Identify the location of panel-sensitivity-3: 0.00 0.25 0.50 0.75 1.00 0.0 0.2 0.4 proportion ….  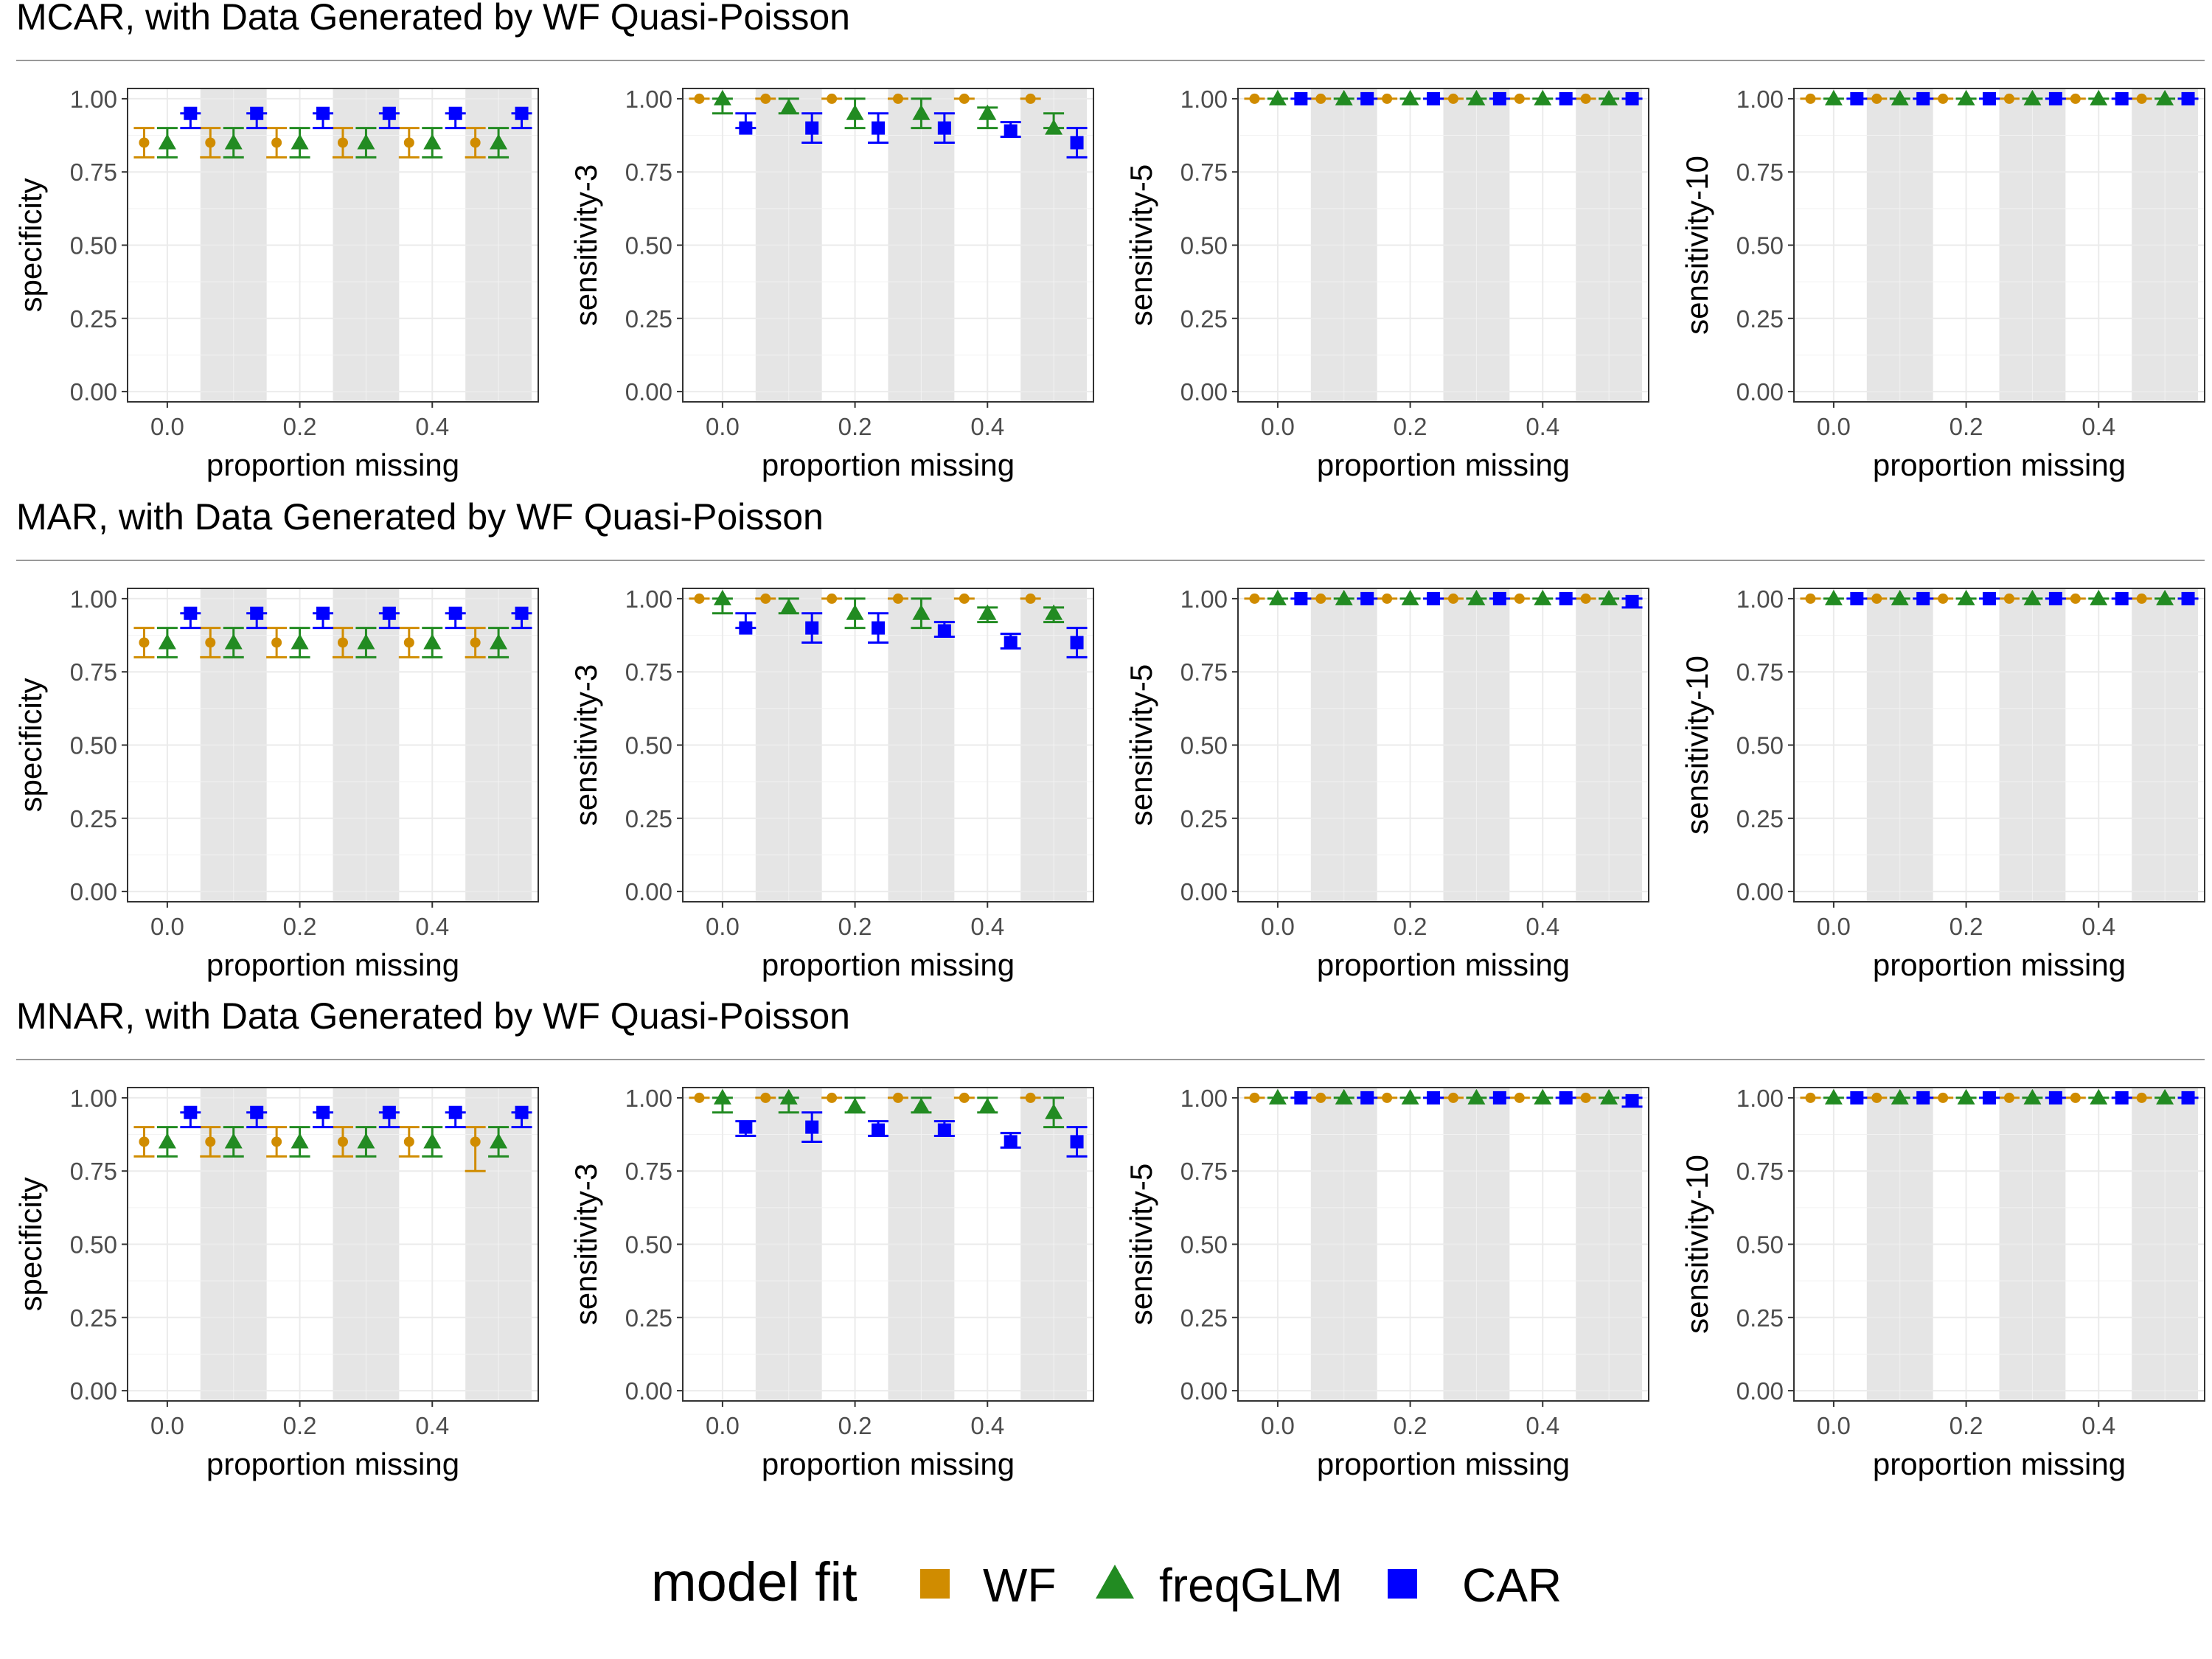
(831, 783).